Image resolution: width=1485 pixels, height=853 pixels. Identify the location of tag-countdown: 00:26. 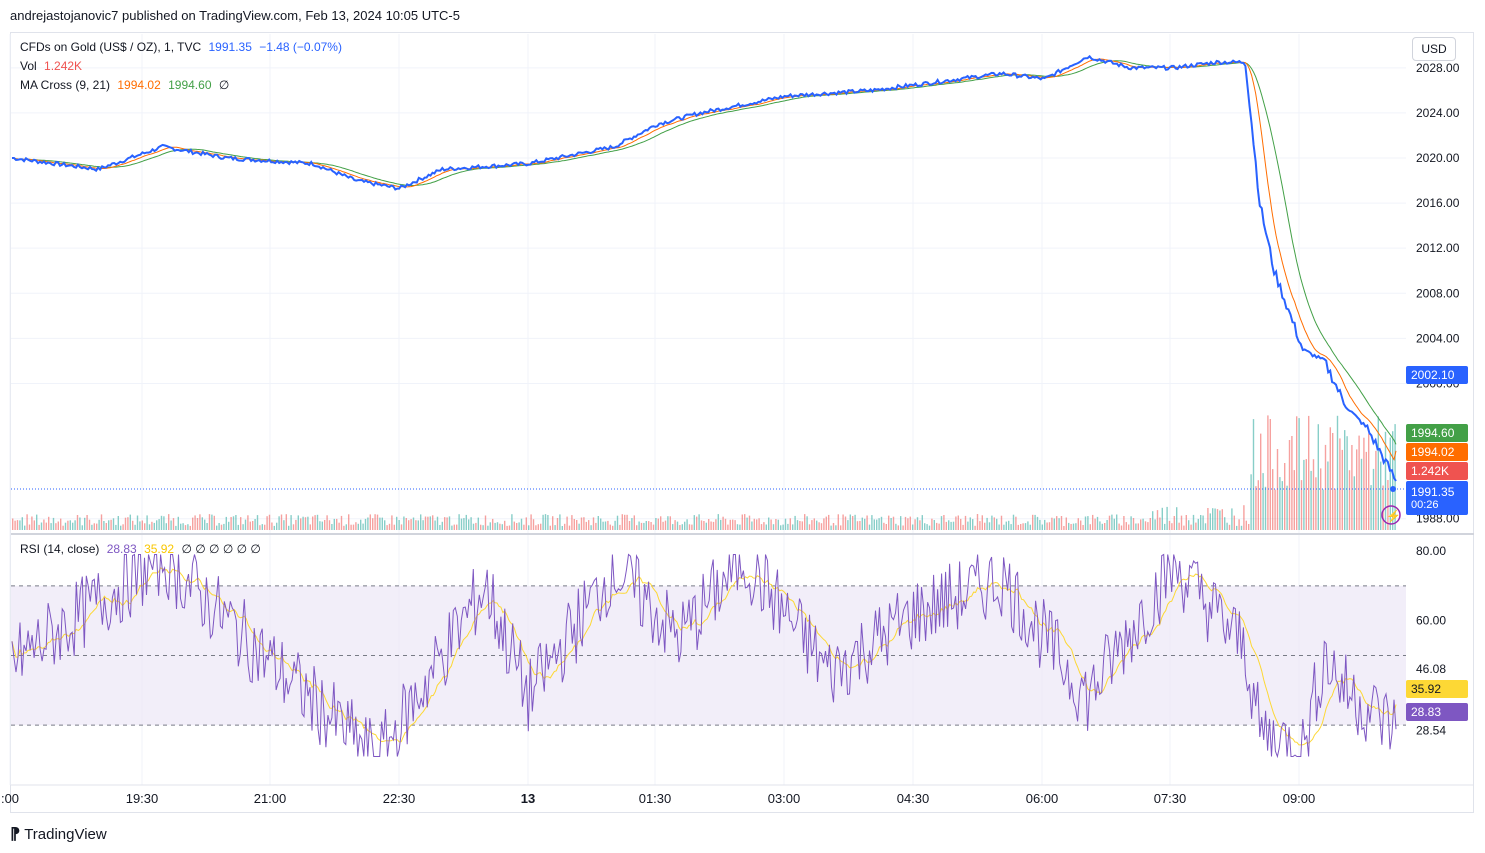
(1425, 505).